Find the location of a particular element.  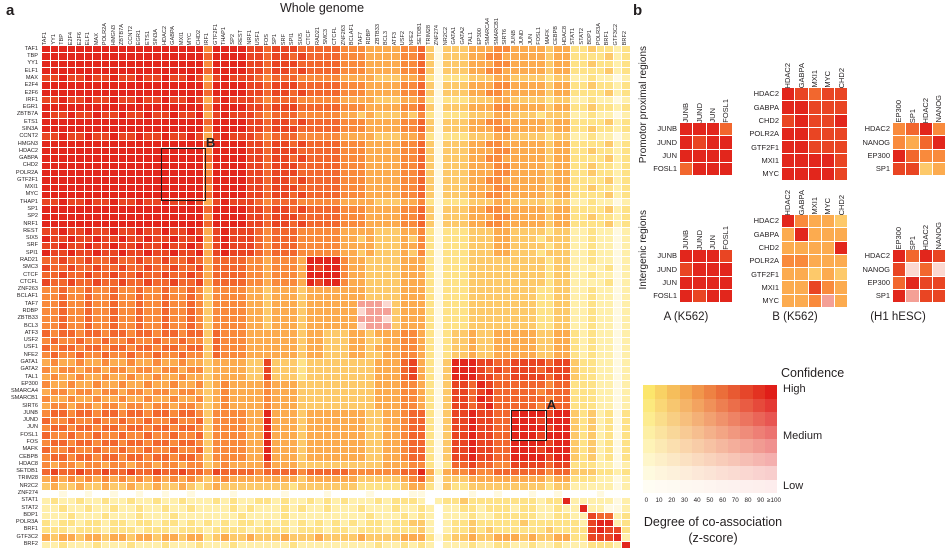

column-label-slot: ZNF263 is located at coordinates (344, 24).